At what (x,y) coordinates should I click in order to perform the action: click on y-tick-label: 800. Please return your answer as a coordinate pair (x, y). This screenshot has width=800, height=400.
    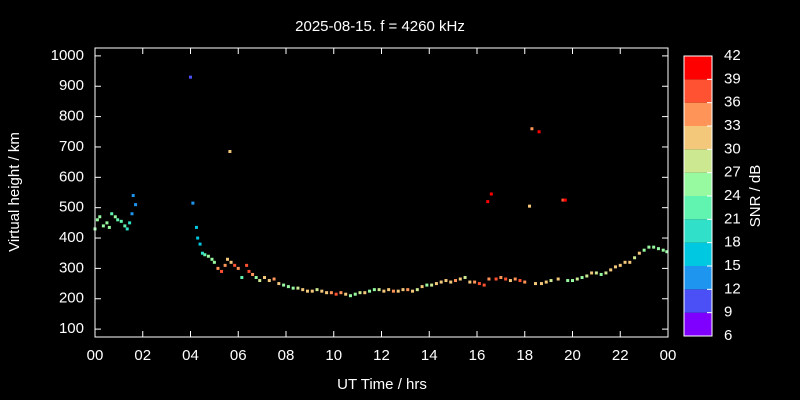
    Looking at the image, I should click on (71, 116).